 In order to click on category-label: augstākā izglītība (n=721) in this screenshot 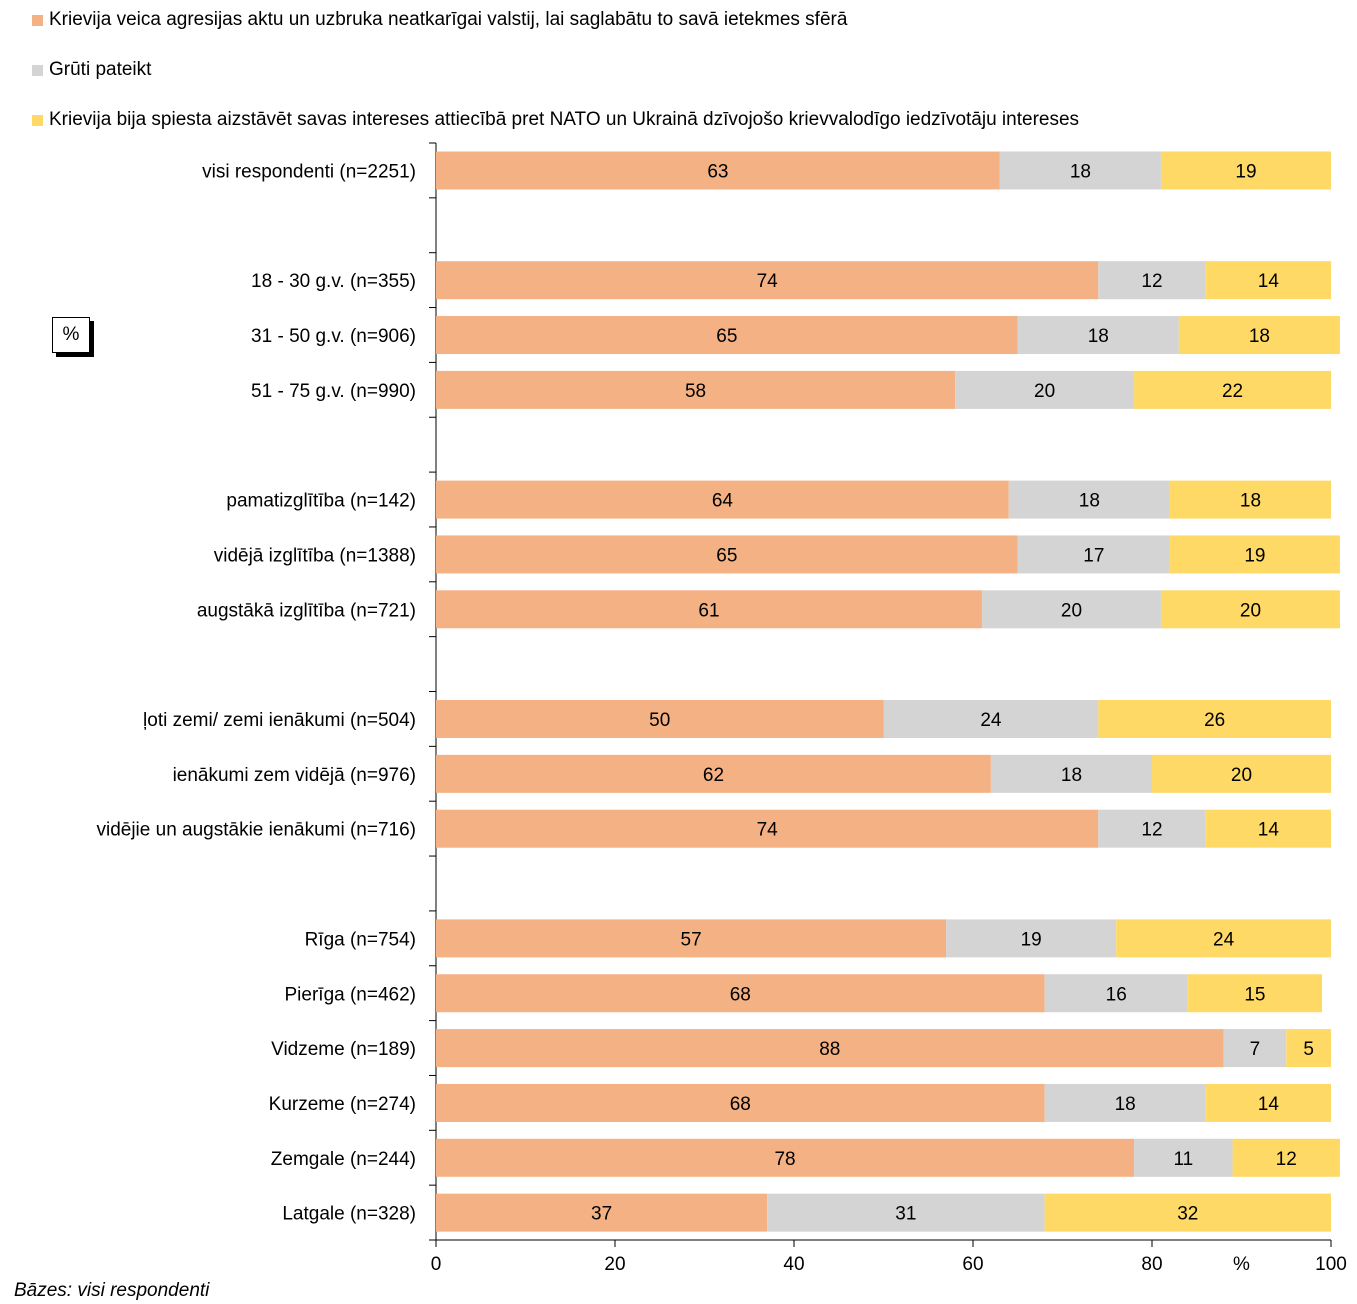, I will do `click(306, 610)`.